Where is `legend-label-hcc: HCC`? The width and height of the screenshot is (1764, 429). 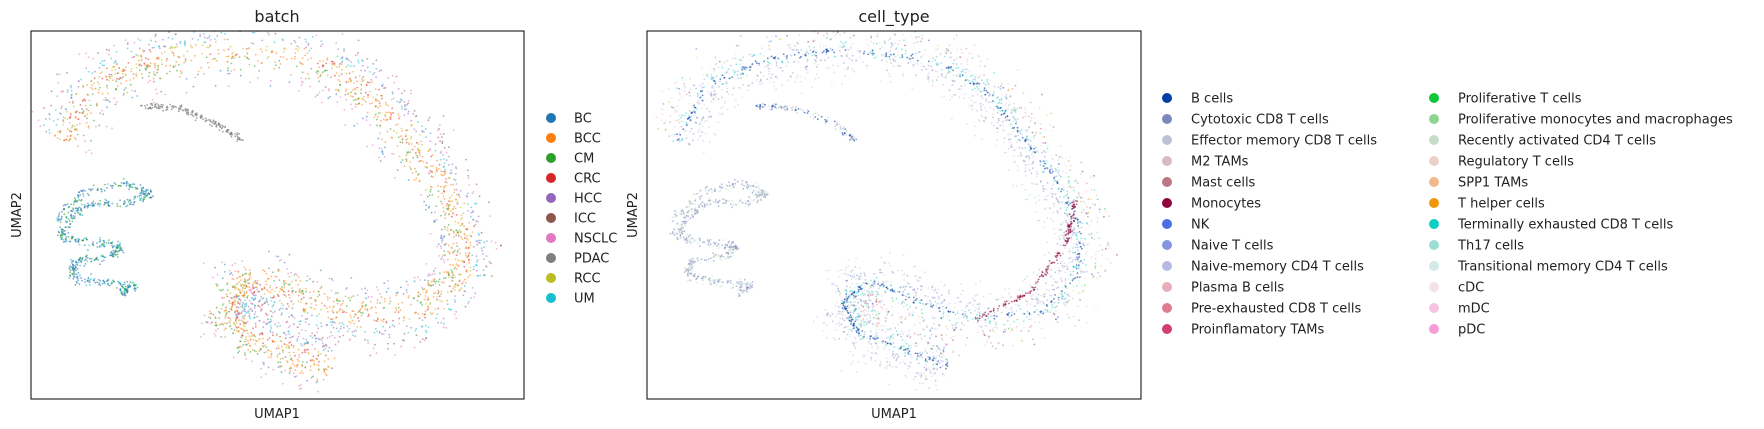
legend-label-hcc: HCC is located at coordinates (588, 199).